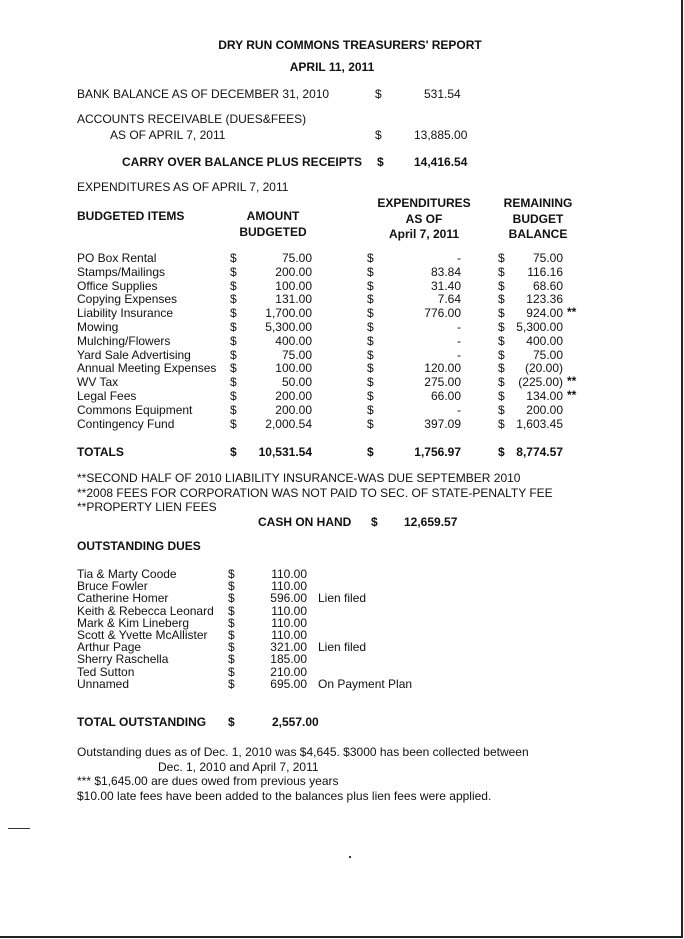 This screenshot has height=939, width=684. Describe the element at coordinates (288, 327) in the screenshot. I see `budgeted-amount: 5,300.00` at that location.